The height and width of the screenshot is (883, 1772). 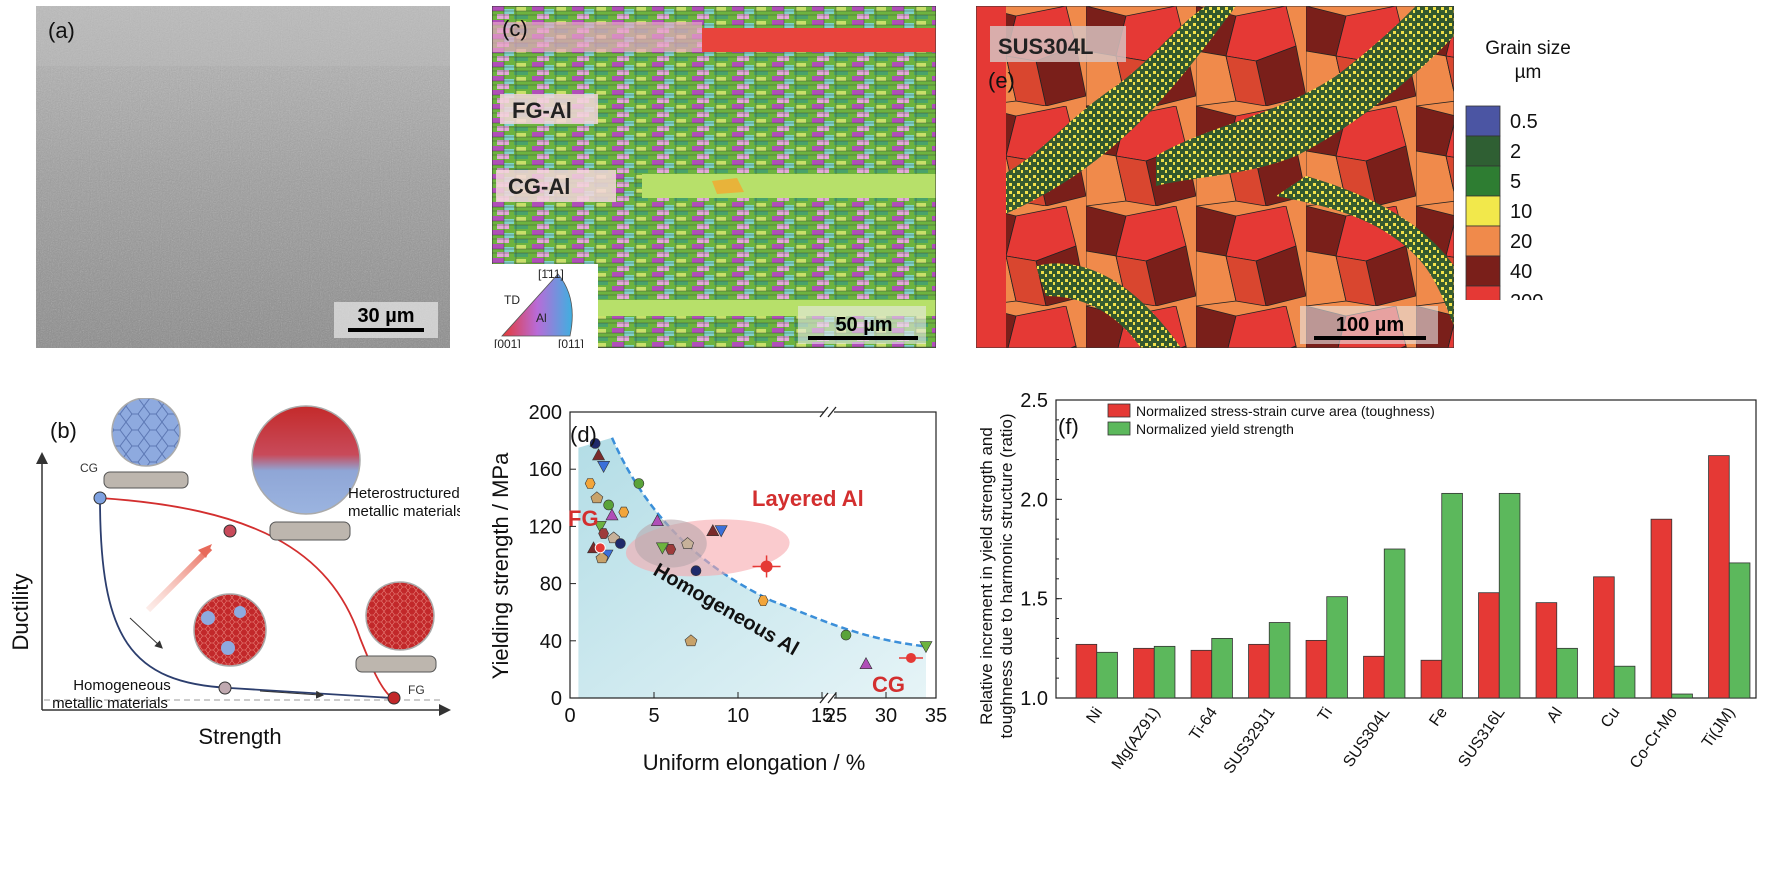 I want to click on panel-b-harmonic-structure, so click(x=230, y=630).